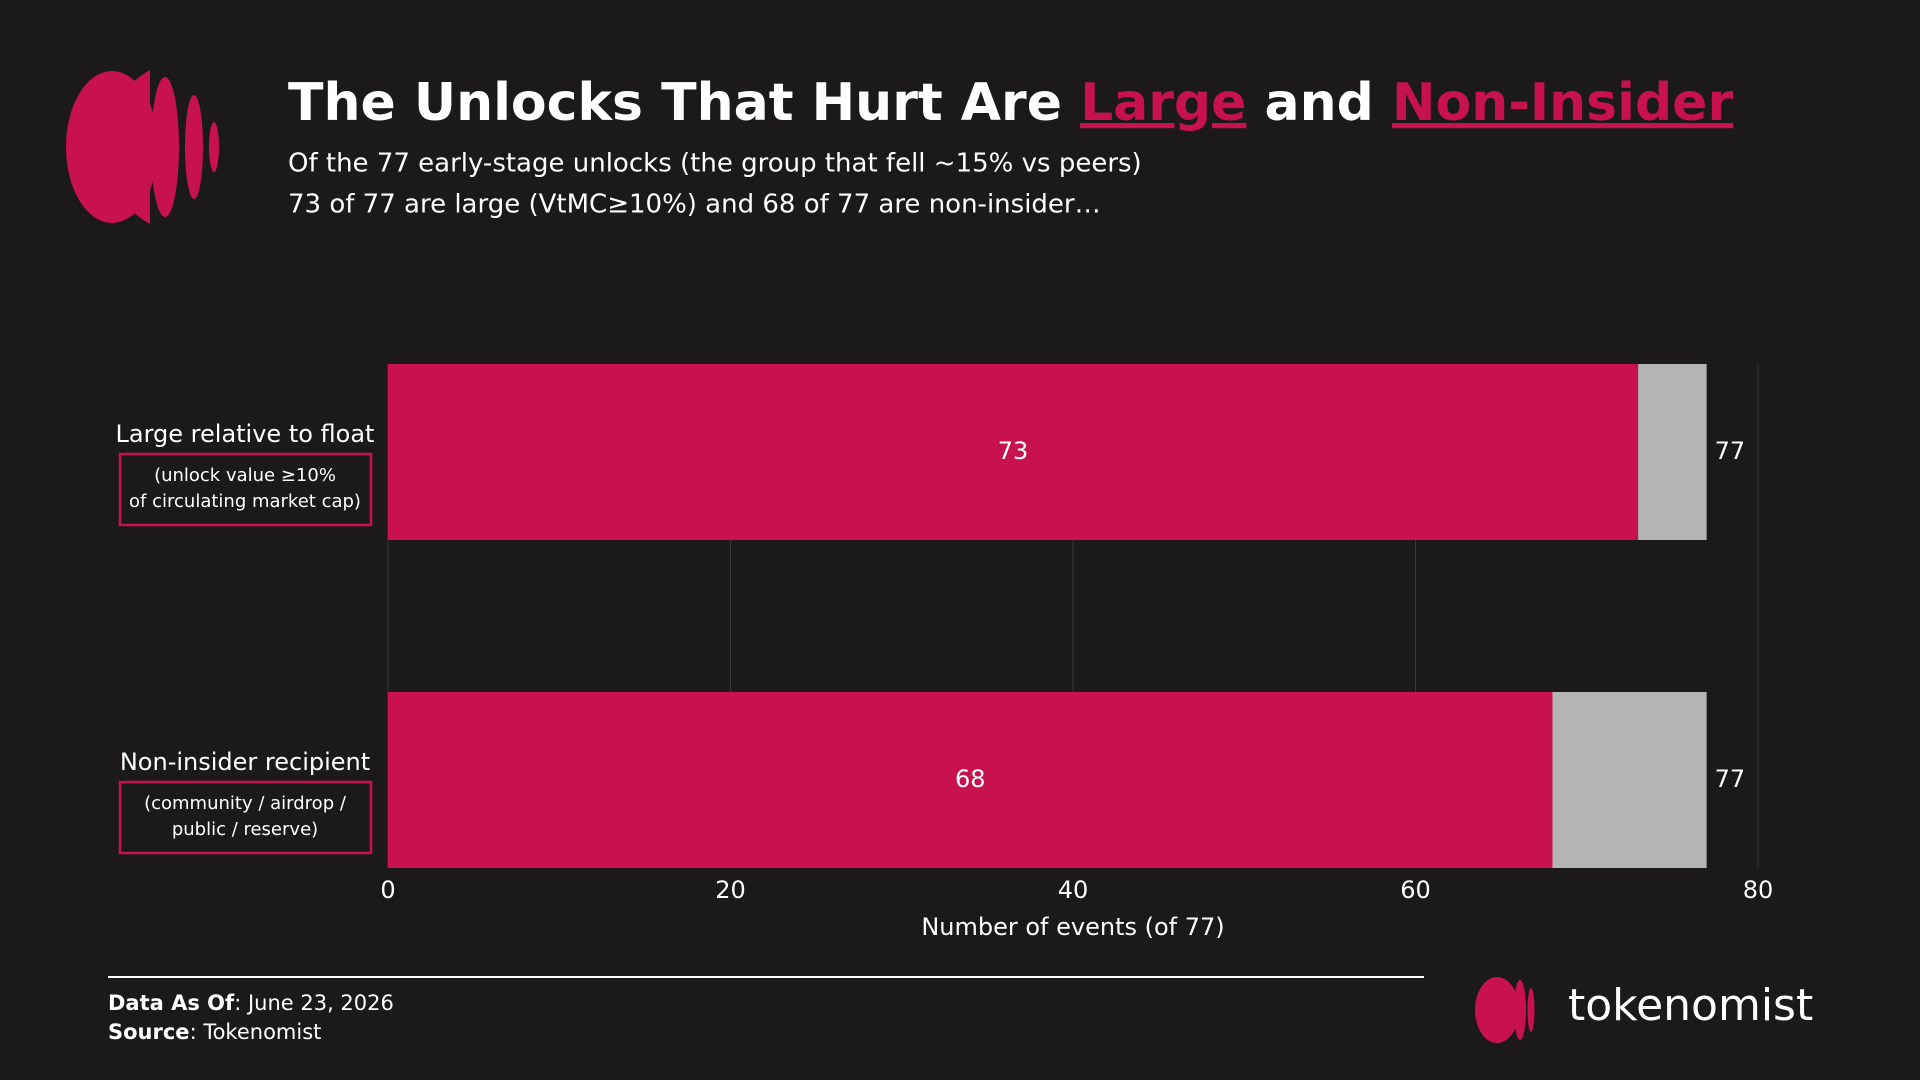 The width and height of the screenshot is (1920, 1080). What do you see at coordinates (1415, 890) in the screenshot?
I see `x-tick-label: 60` at bounding box center [1415, 890].